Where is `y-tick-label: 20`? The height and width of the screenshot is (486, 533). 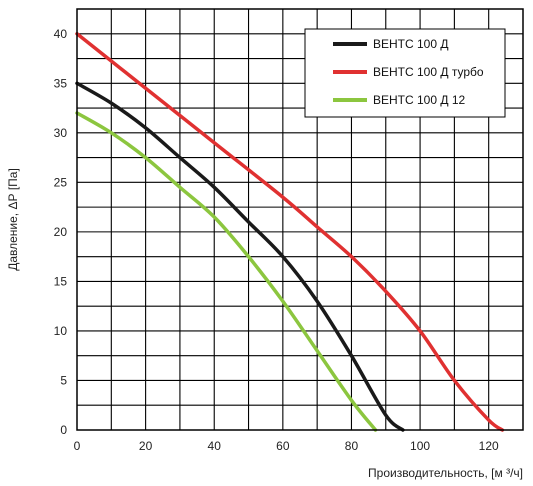 y-tick-label: 20 is located at coordinates (61, 232).